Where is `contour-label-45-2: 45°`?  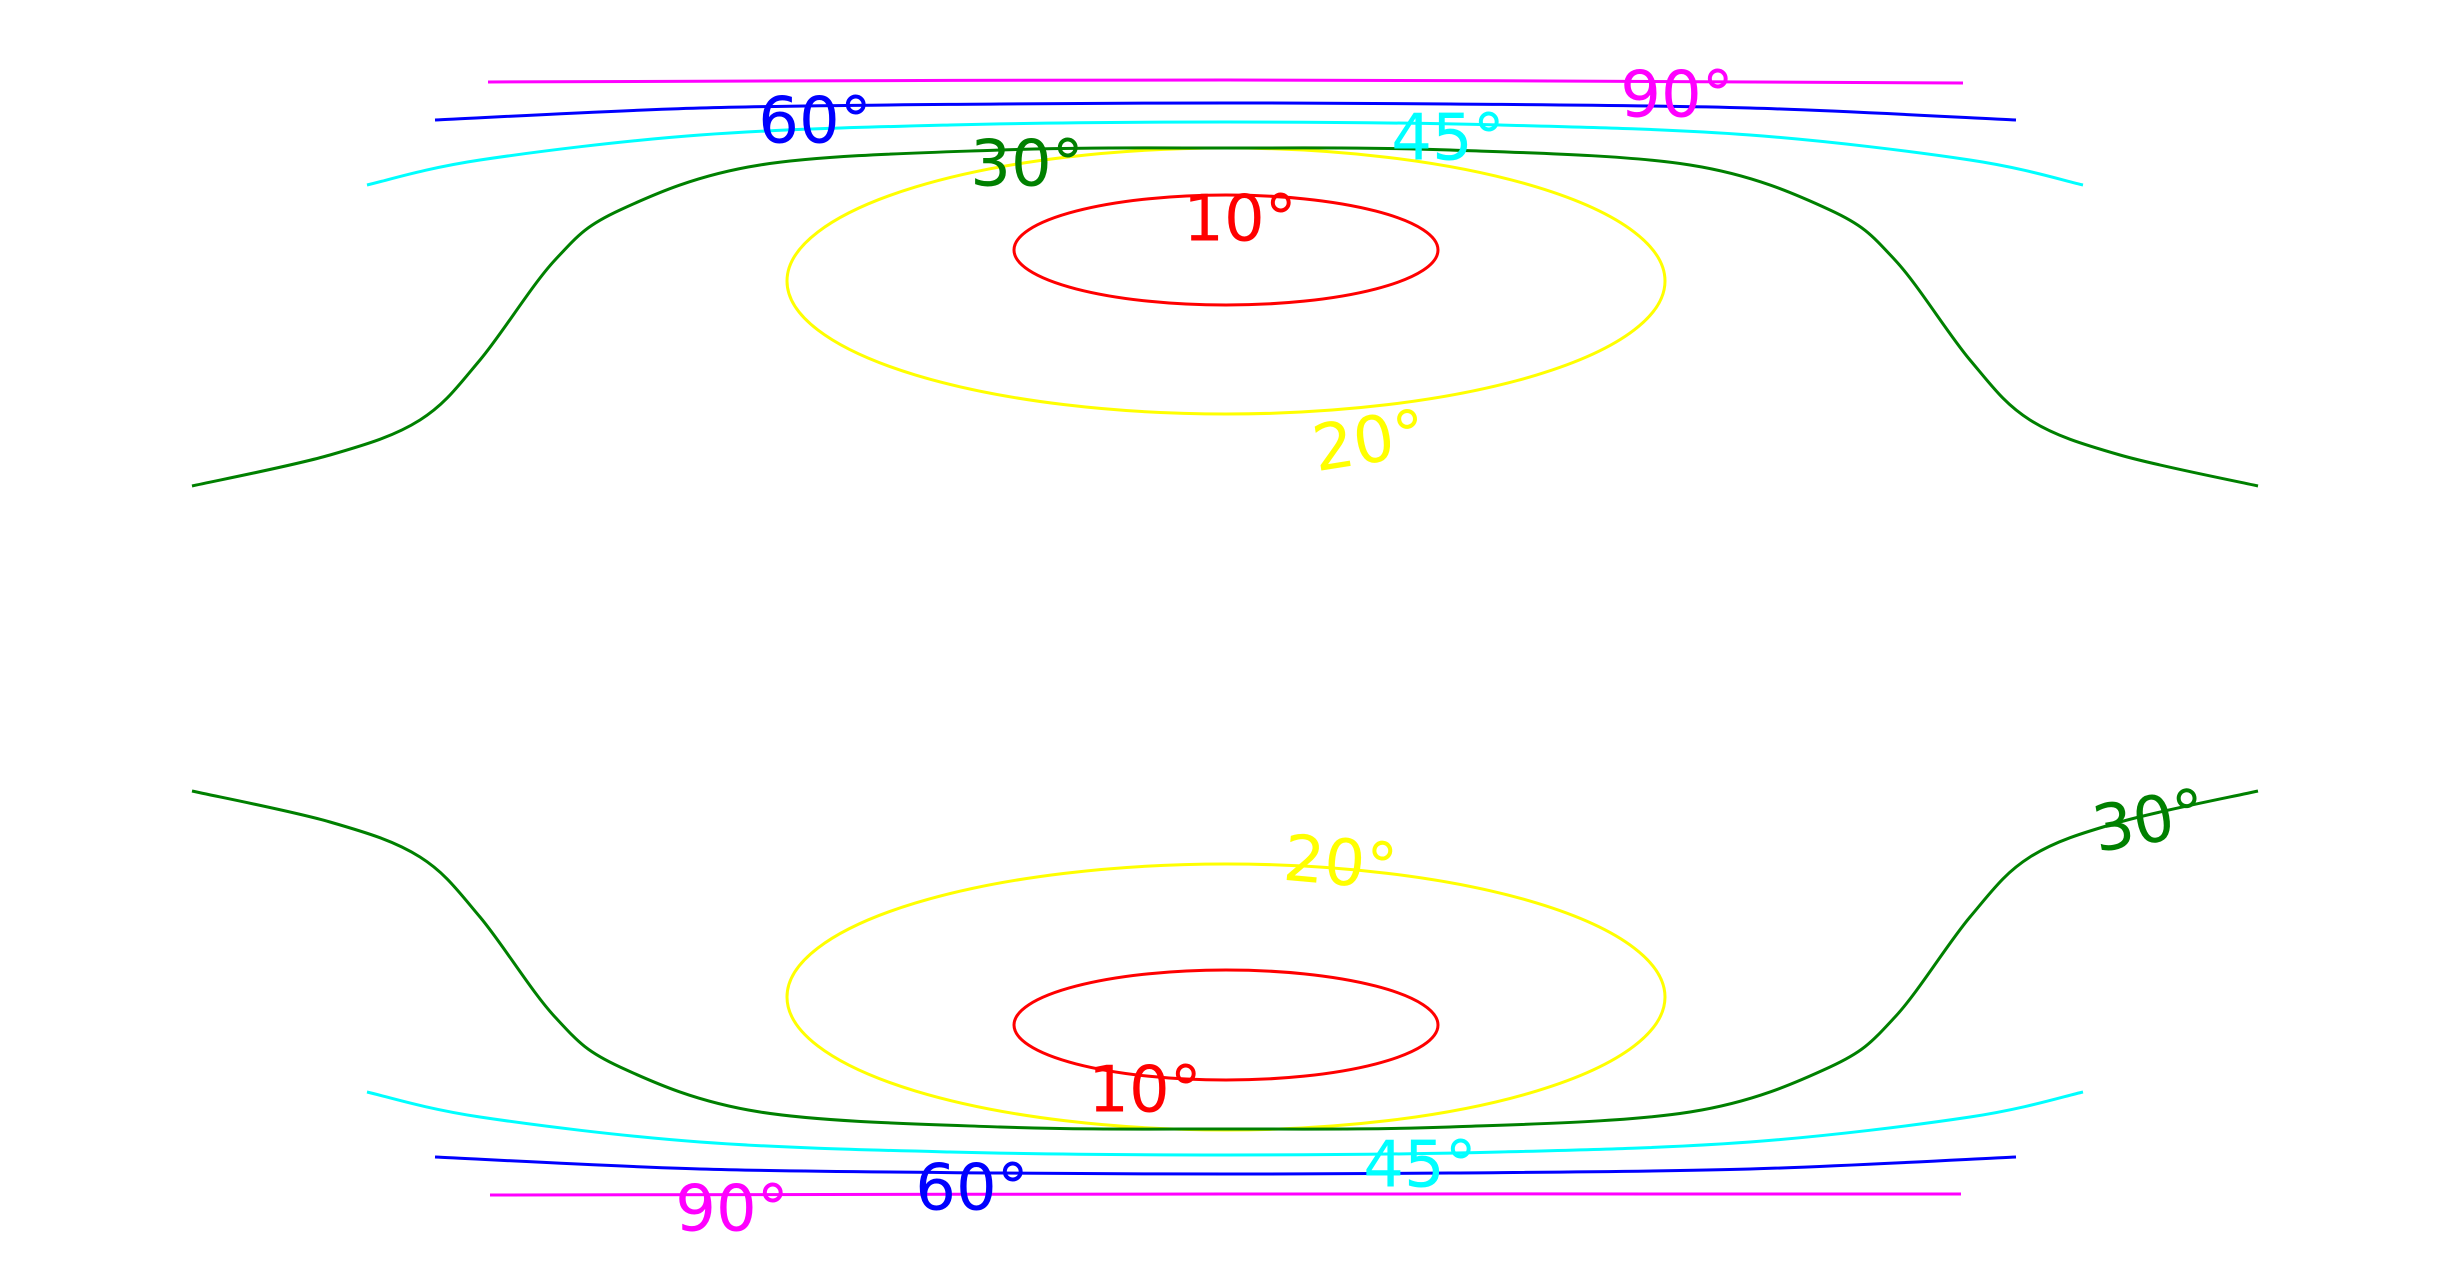
contour-label-45-2: 45° is located at coordinates (1447, 139).